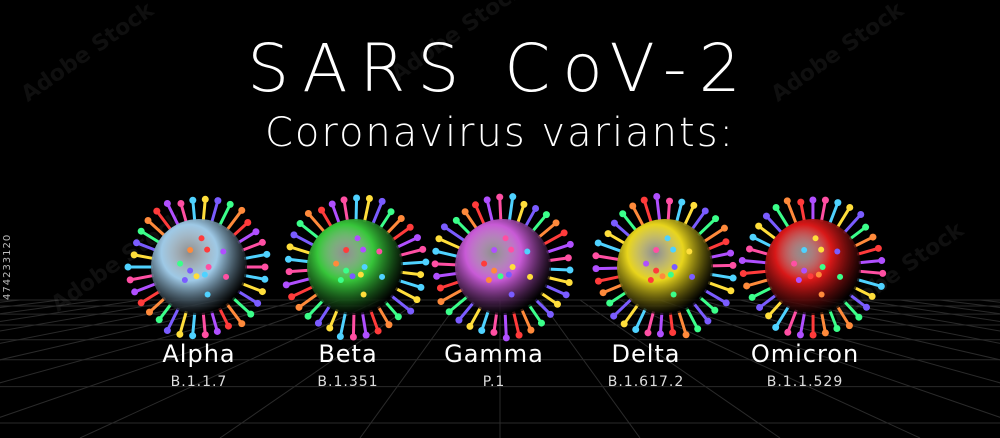 The width and height of the screenshot is (1000, 438). I want to click on variant-name-omicron: Omicron, so click(805, 354).